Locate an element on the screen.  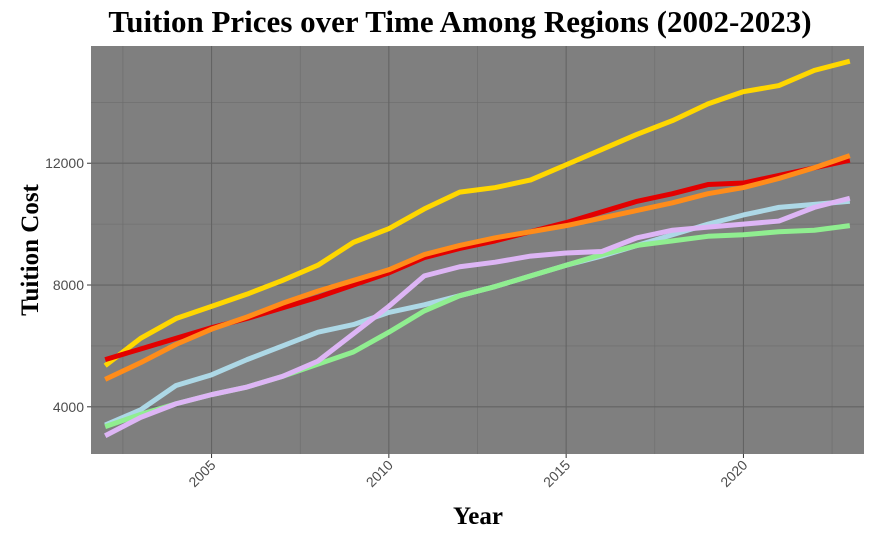
x-axis-title: Year is located at coordinates (478, 516).